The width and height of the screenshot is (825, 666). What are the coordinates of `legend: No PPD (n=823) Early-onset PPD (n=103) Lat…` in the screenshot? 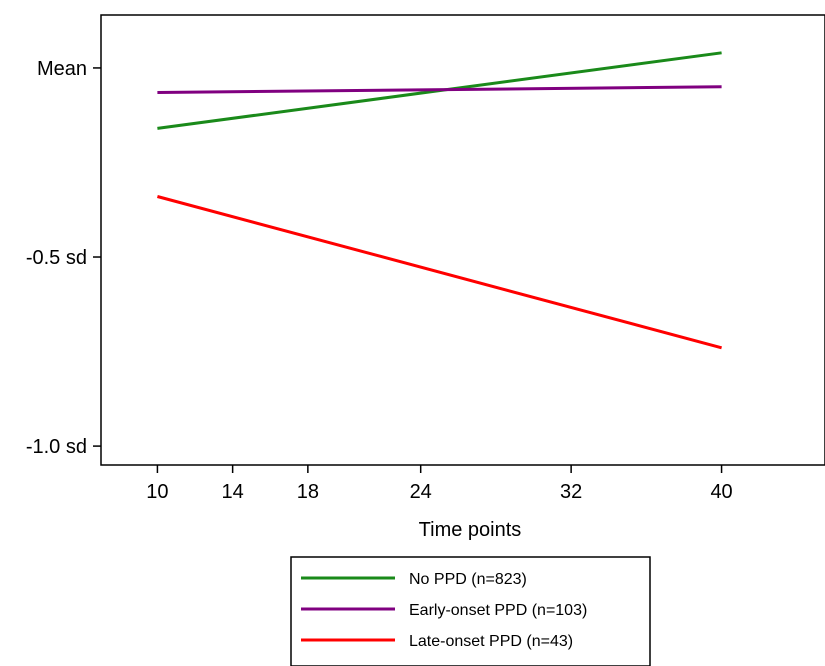 It's located at (470, 611).